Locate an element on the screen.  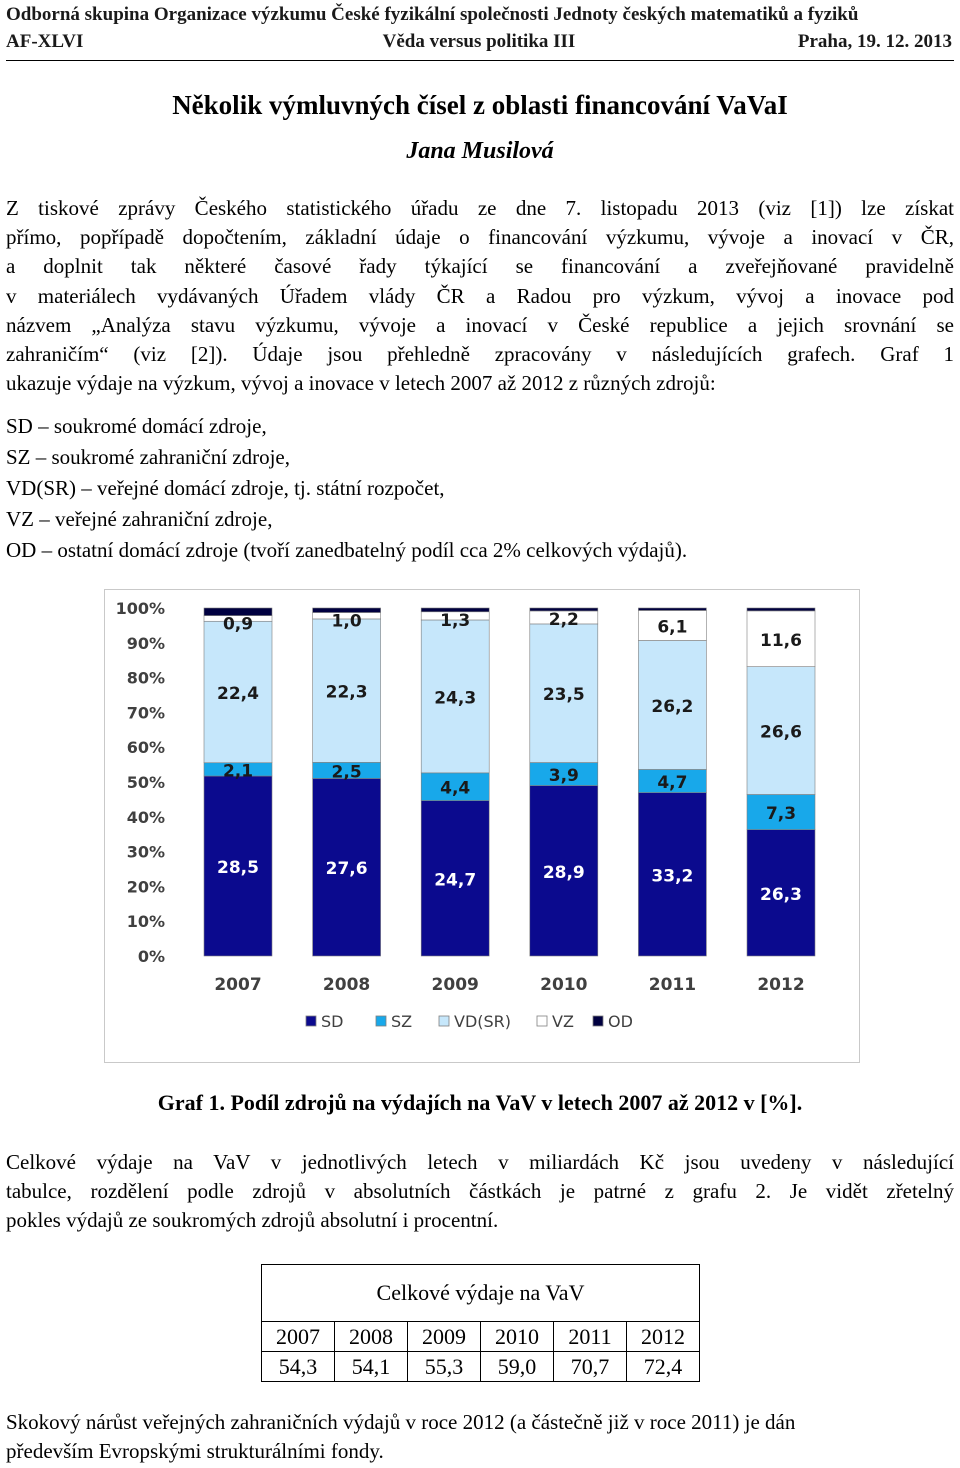
data-label: 27,6 is located at coordinates (347, 869).